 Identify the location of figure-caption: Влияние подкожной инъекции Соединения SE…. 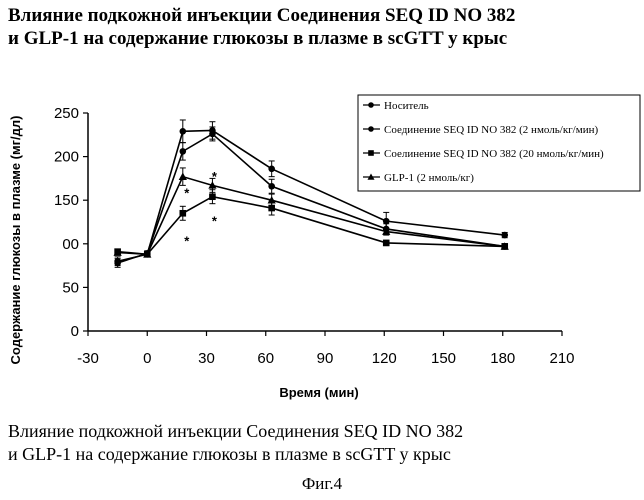
(323, 443).